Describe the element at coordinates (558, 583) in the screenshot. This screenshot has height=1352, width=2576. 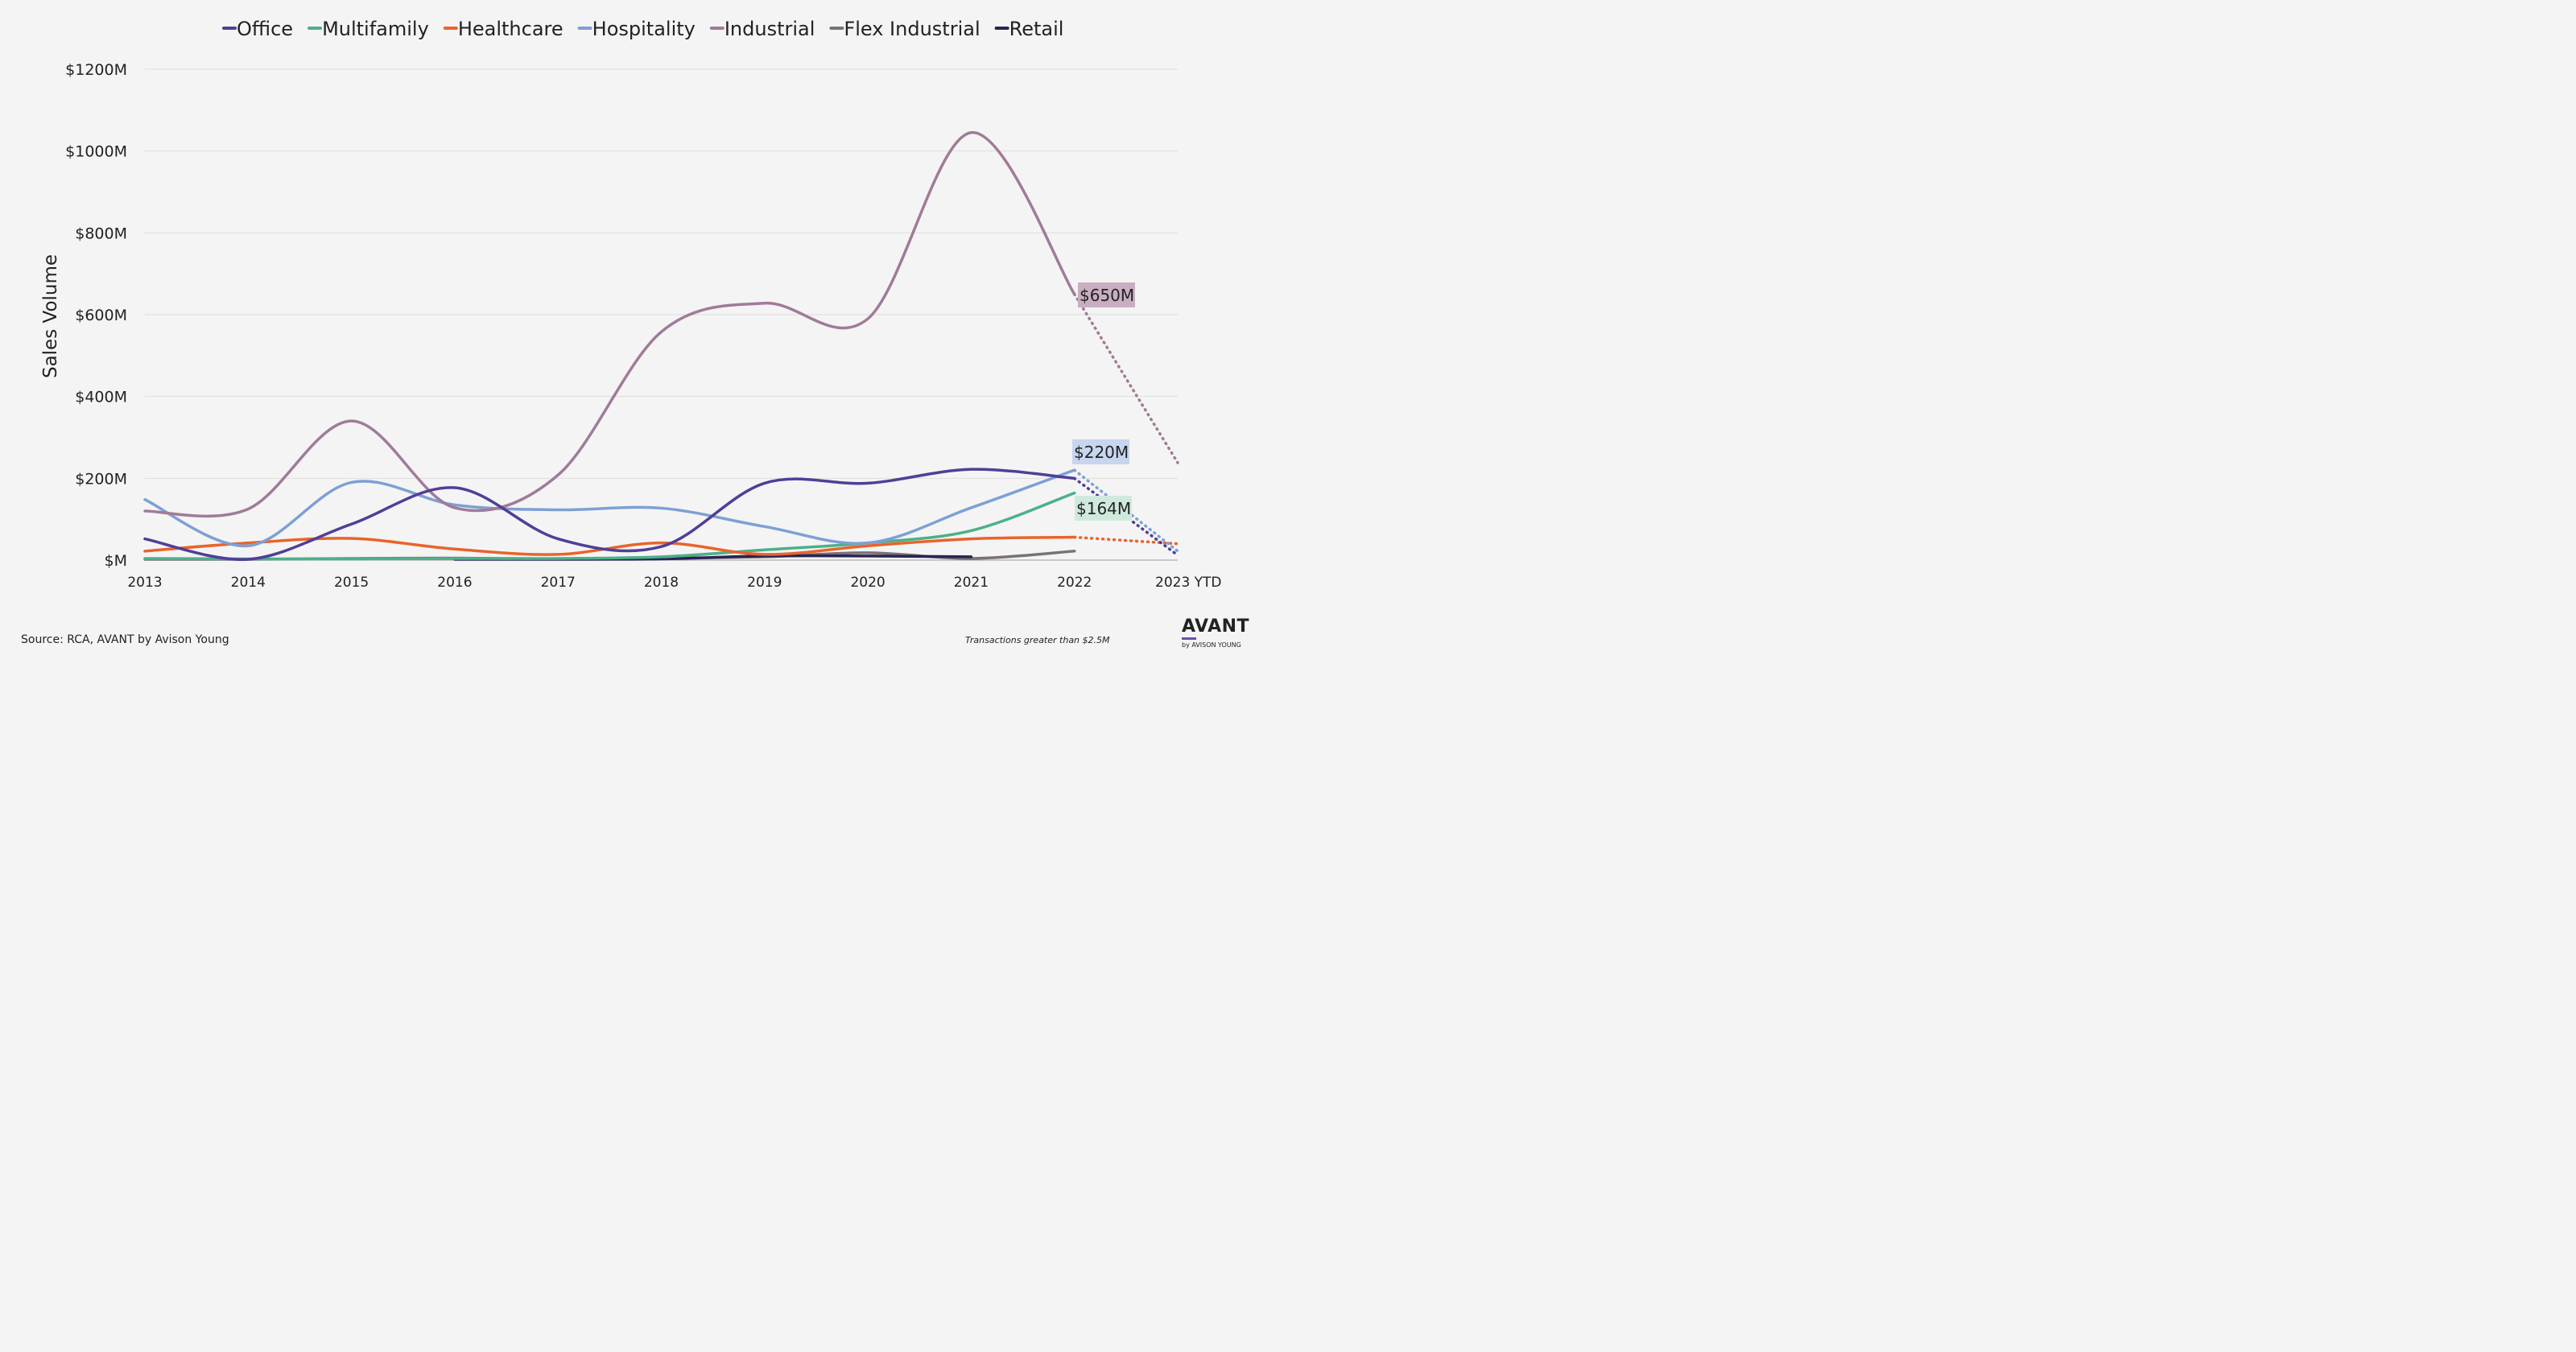
I see `x-tick-label: 2017` at that location.